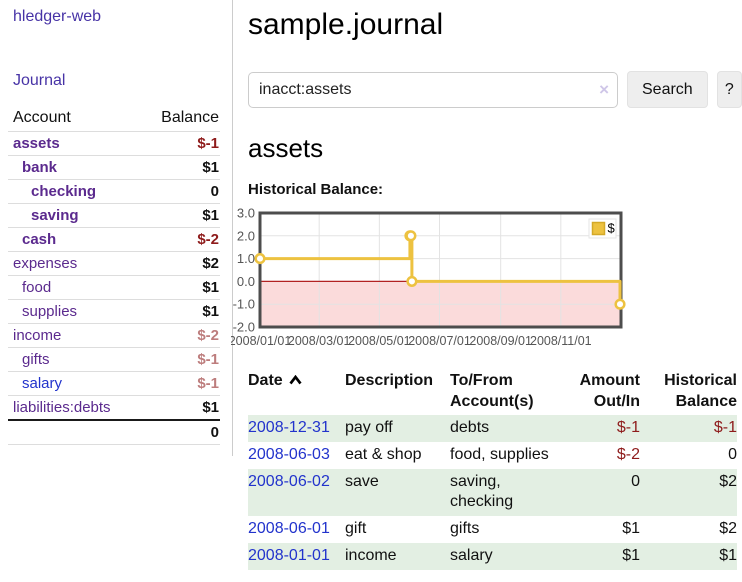 The width and height of the screenshot is (742, 582). Describe the element at coordinates (39, 80) in the screenshot. I see `sidebar-item-journal: Journal` at that location.